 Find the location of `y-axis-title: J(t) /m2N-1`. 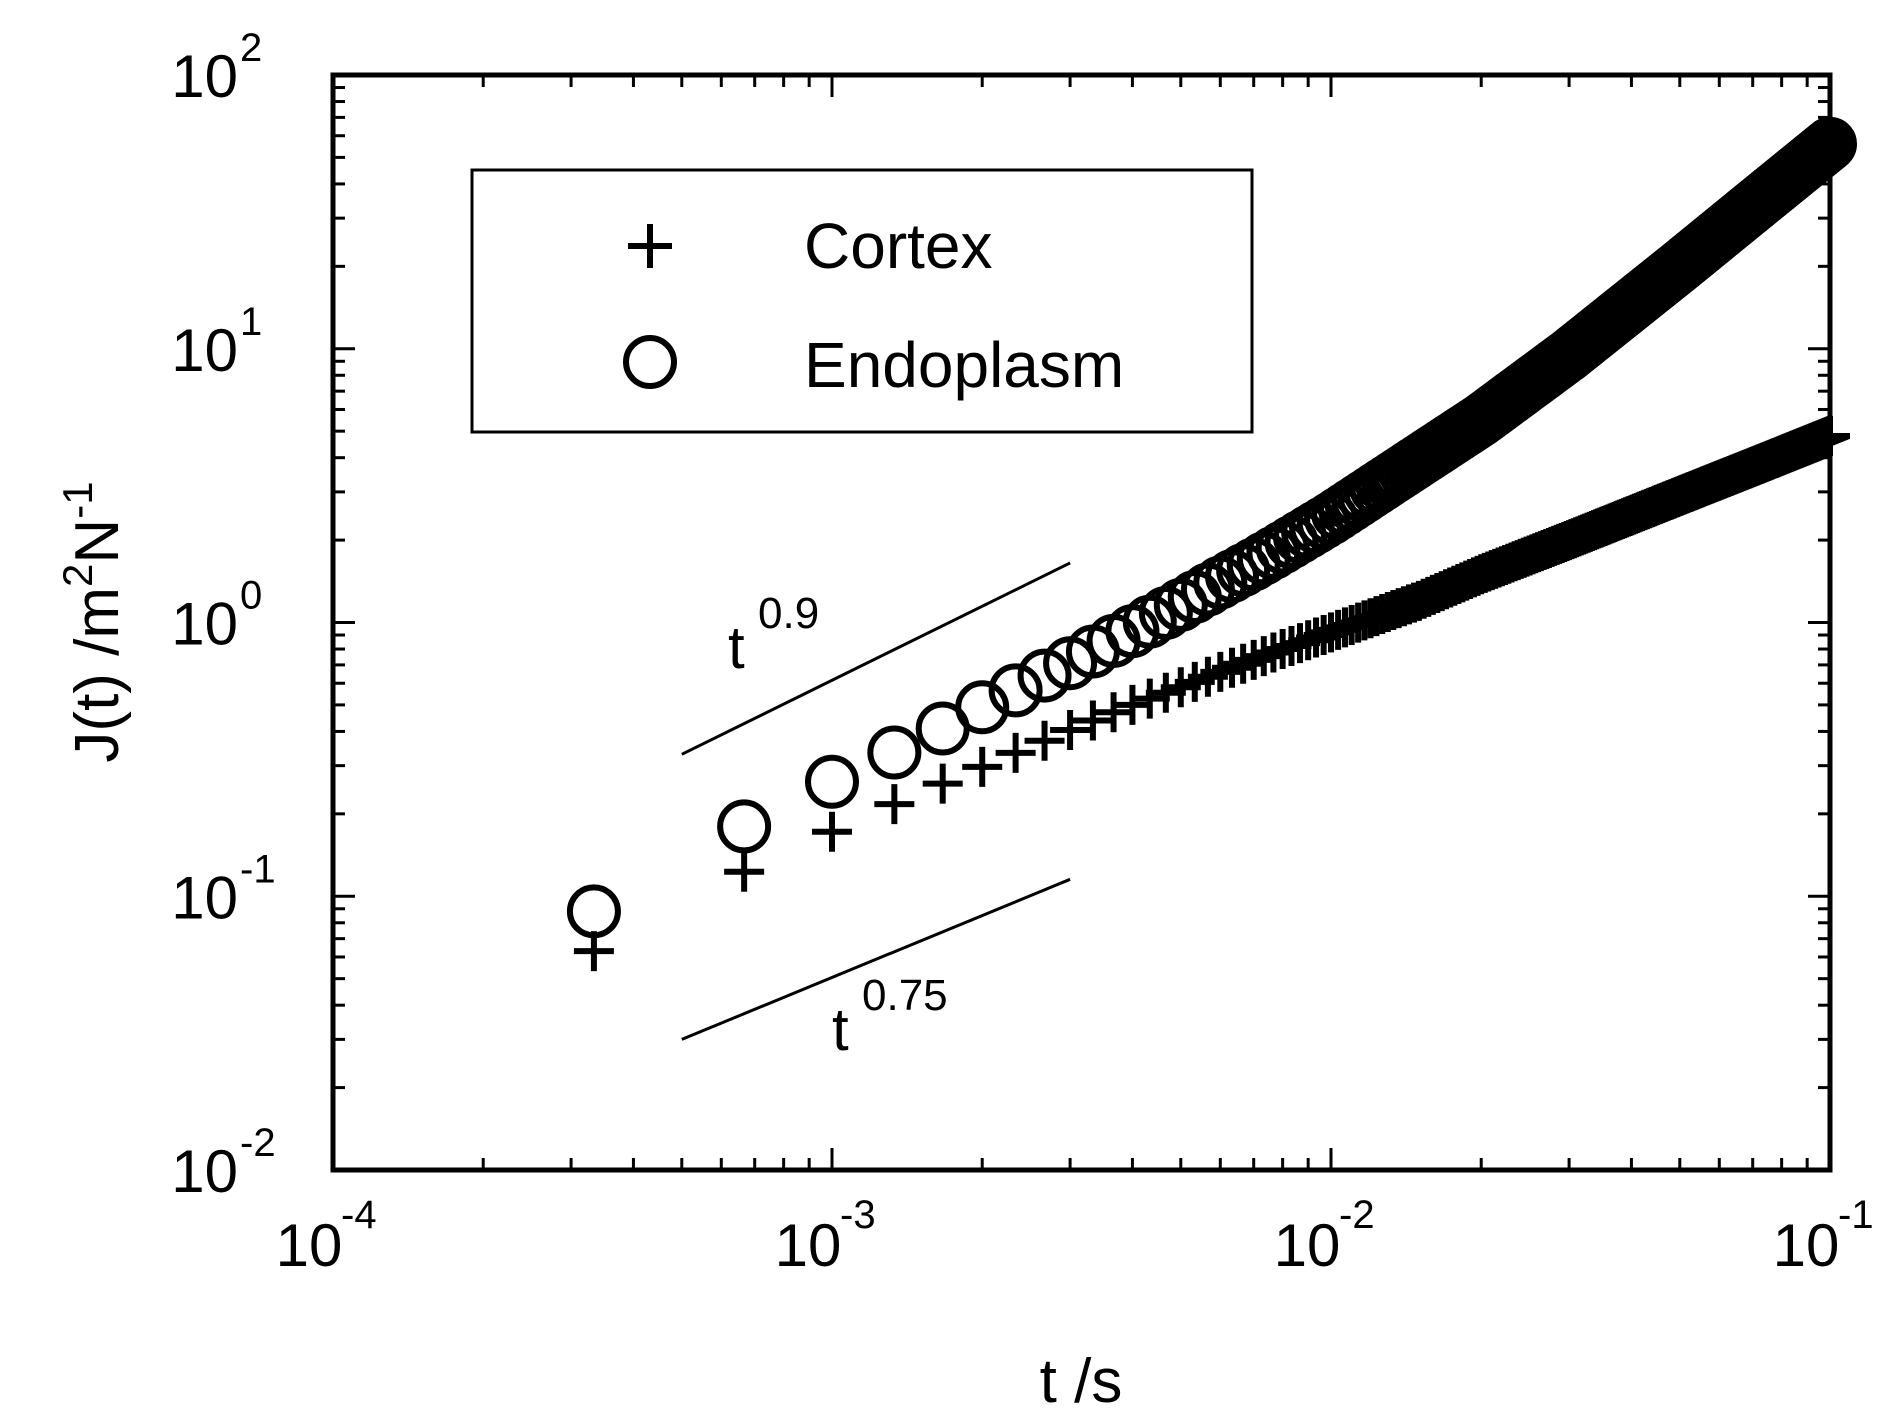

y-axis-title: J(t) /m2N-1 is located at coordinates (93, 621).